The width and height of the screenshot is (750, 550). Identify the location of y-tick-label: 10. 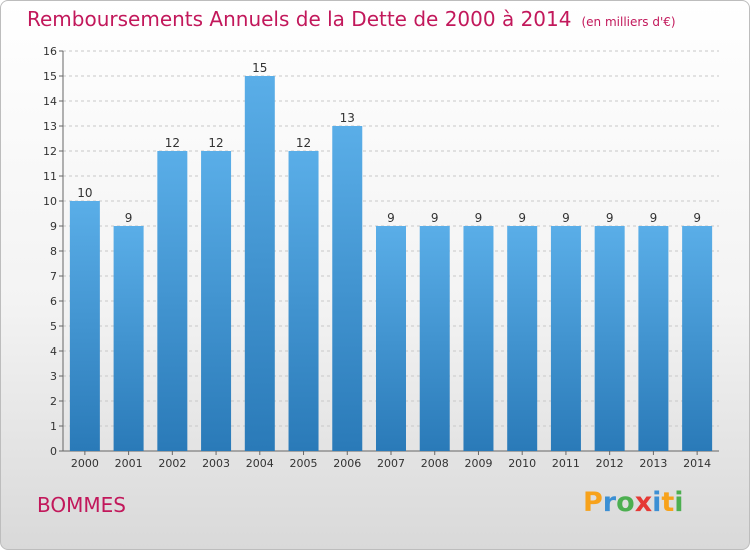
(50, 201).